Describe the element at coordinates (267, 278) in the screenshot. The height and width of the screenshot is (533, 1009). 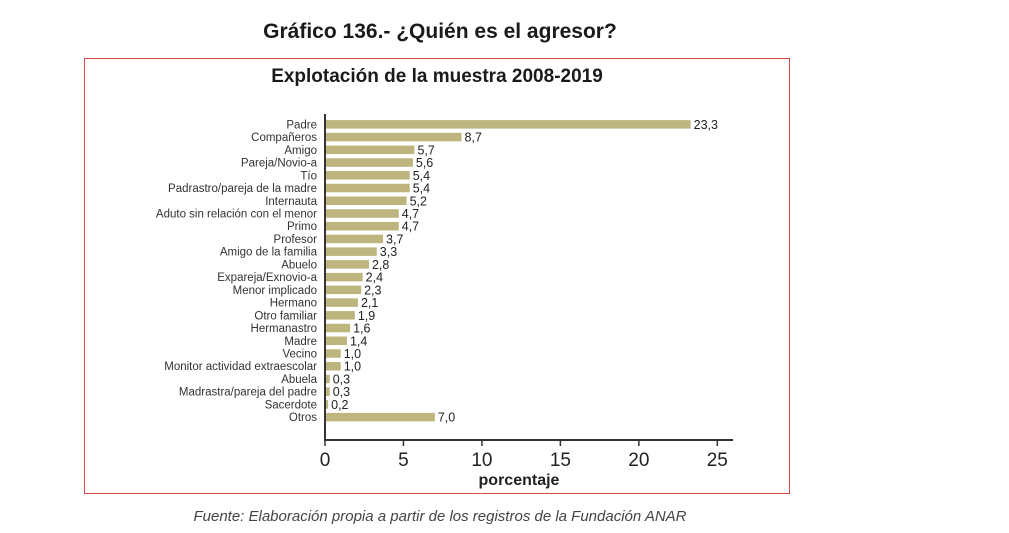
I see `category-label: Expareja/Exnovio-a` at that location.